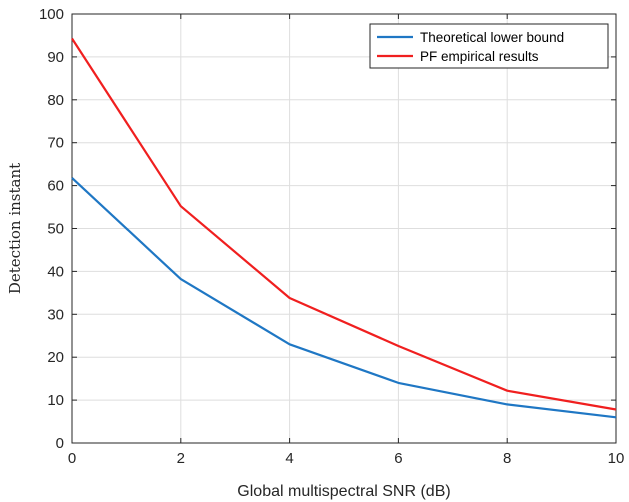  Describe the element at coordinates (55, 357) in the screenshot. I see `y-tick-label: 20` at that location.